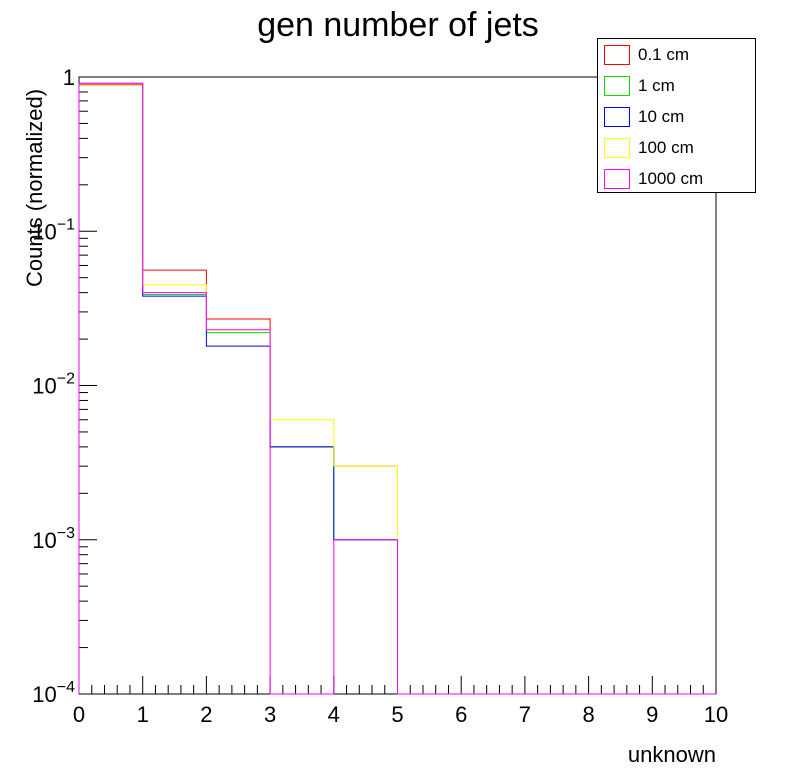  I want to click on legend-entry-2: 10 cm, so click(644, 117).